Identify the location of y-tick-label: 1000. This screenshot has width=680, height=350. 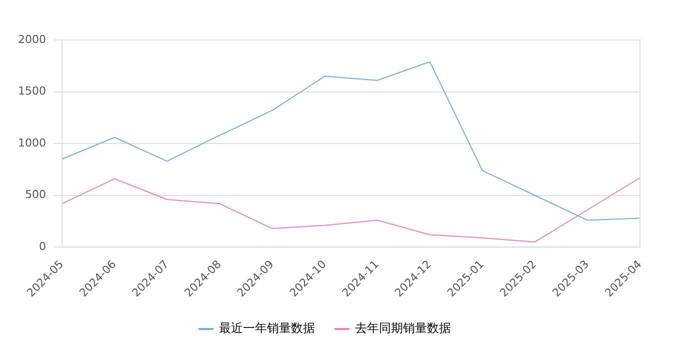
(32, 143).